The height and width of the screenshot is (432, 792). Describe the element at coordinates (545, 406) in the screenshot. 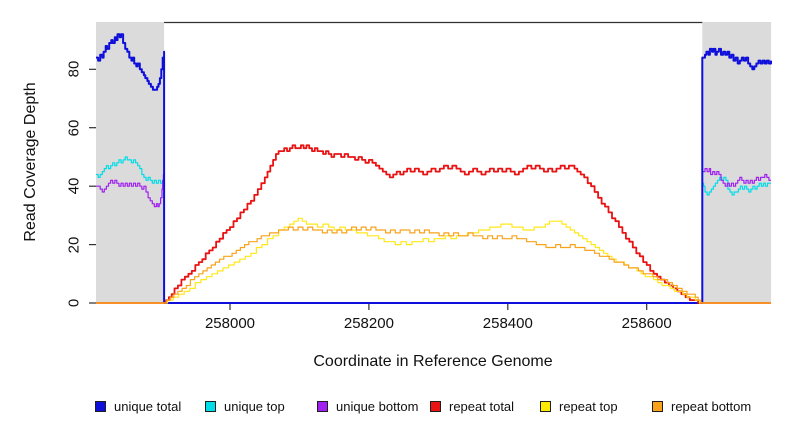

I see `repeat-top-swatch-icon` at that location.